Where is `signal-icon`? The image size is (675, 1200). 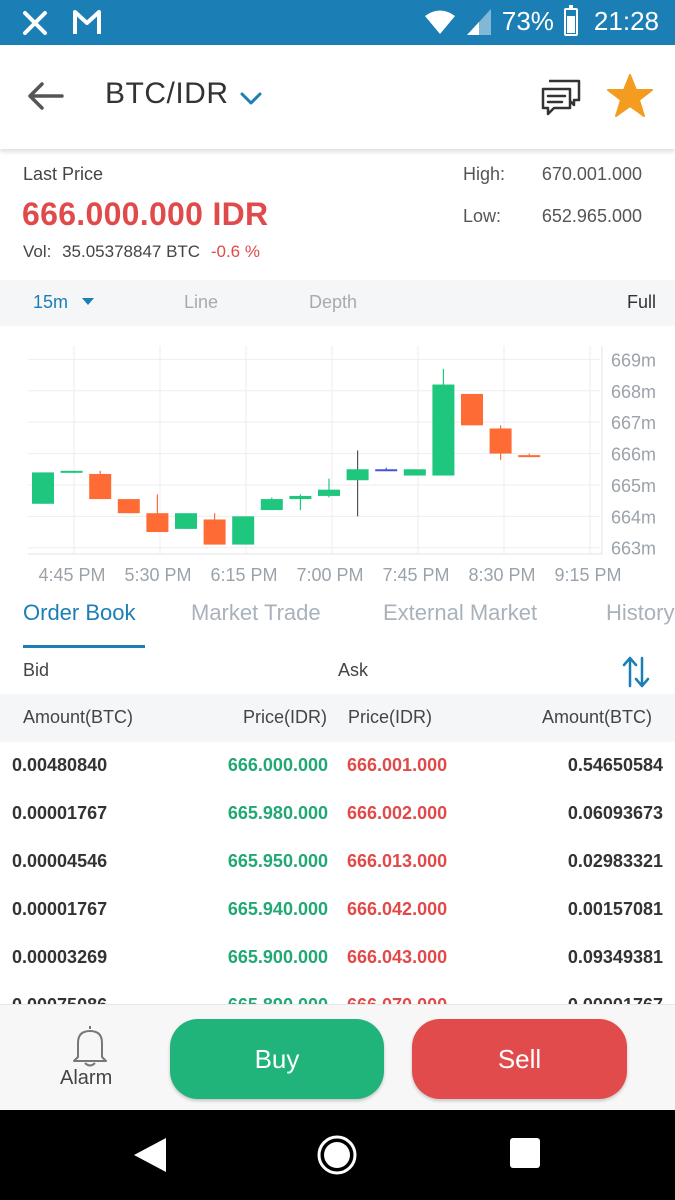 signal-icon is located at coordinates (478, 21).